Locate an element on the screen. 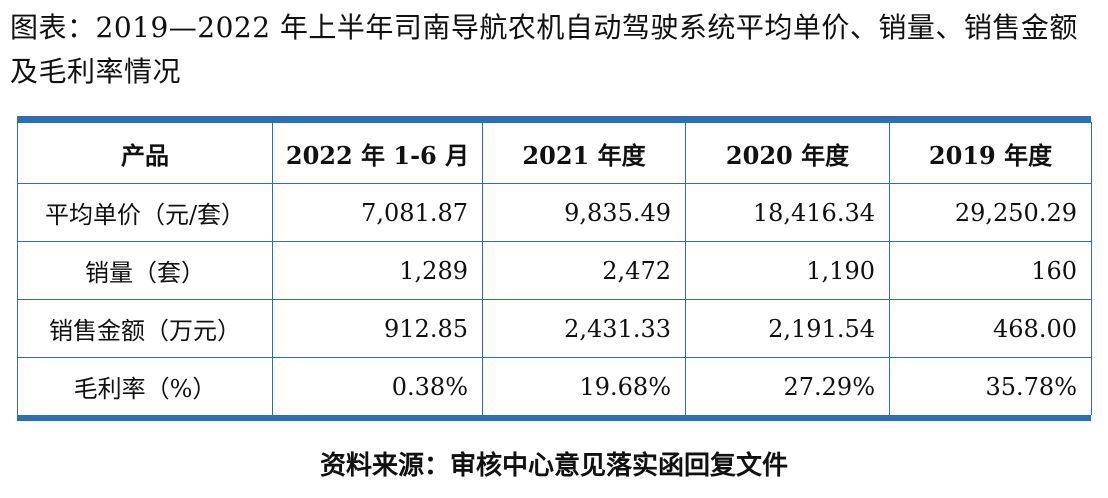 This screenshot has width=1108, height=498. table-header-row: 产品 2022 年 1-6 月 2021 年度 2020 年度 2019 年度 is located at coordinates (554, 153).